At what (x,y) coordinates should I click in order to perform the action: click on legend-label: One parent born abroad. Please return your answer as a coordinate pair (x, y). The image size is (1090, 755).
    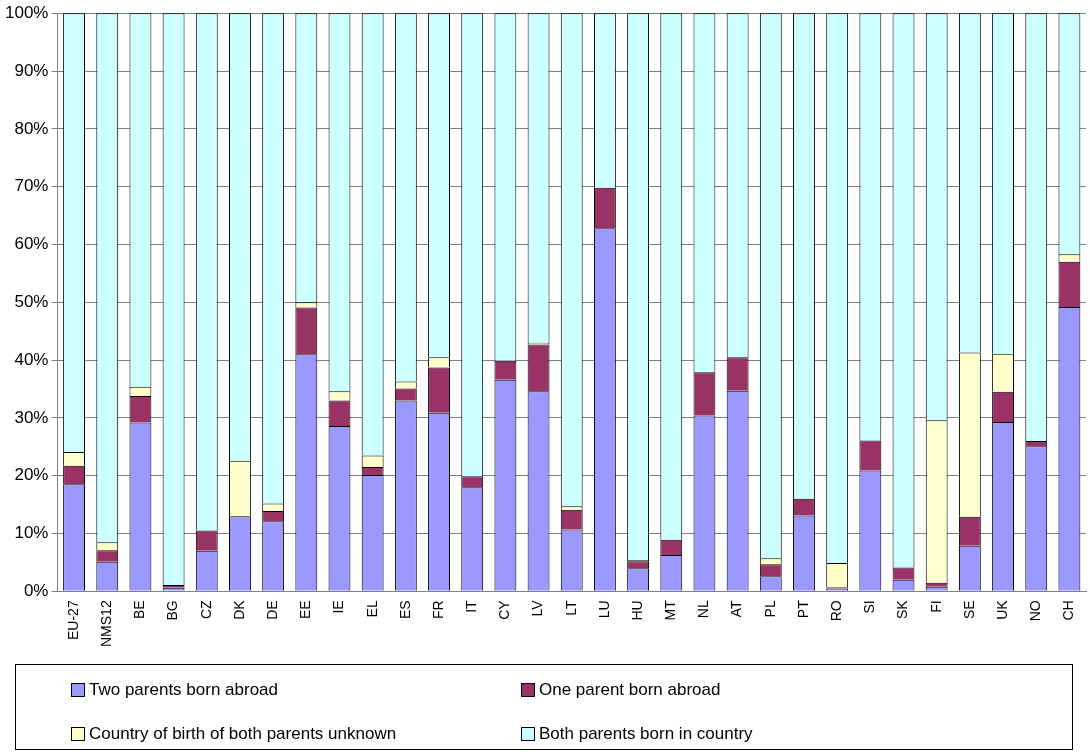
    Looking at the image, I should click on (630, 690).